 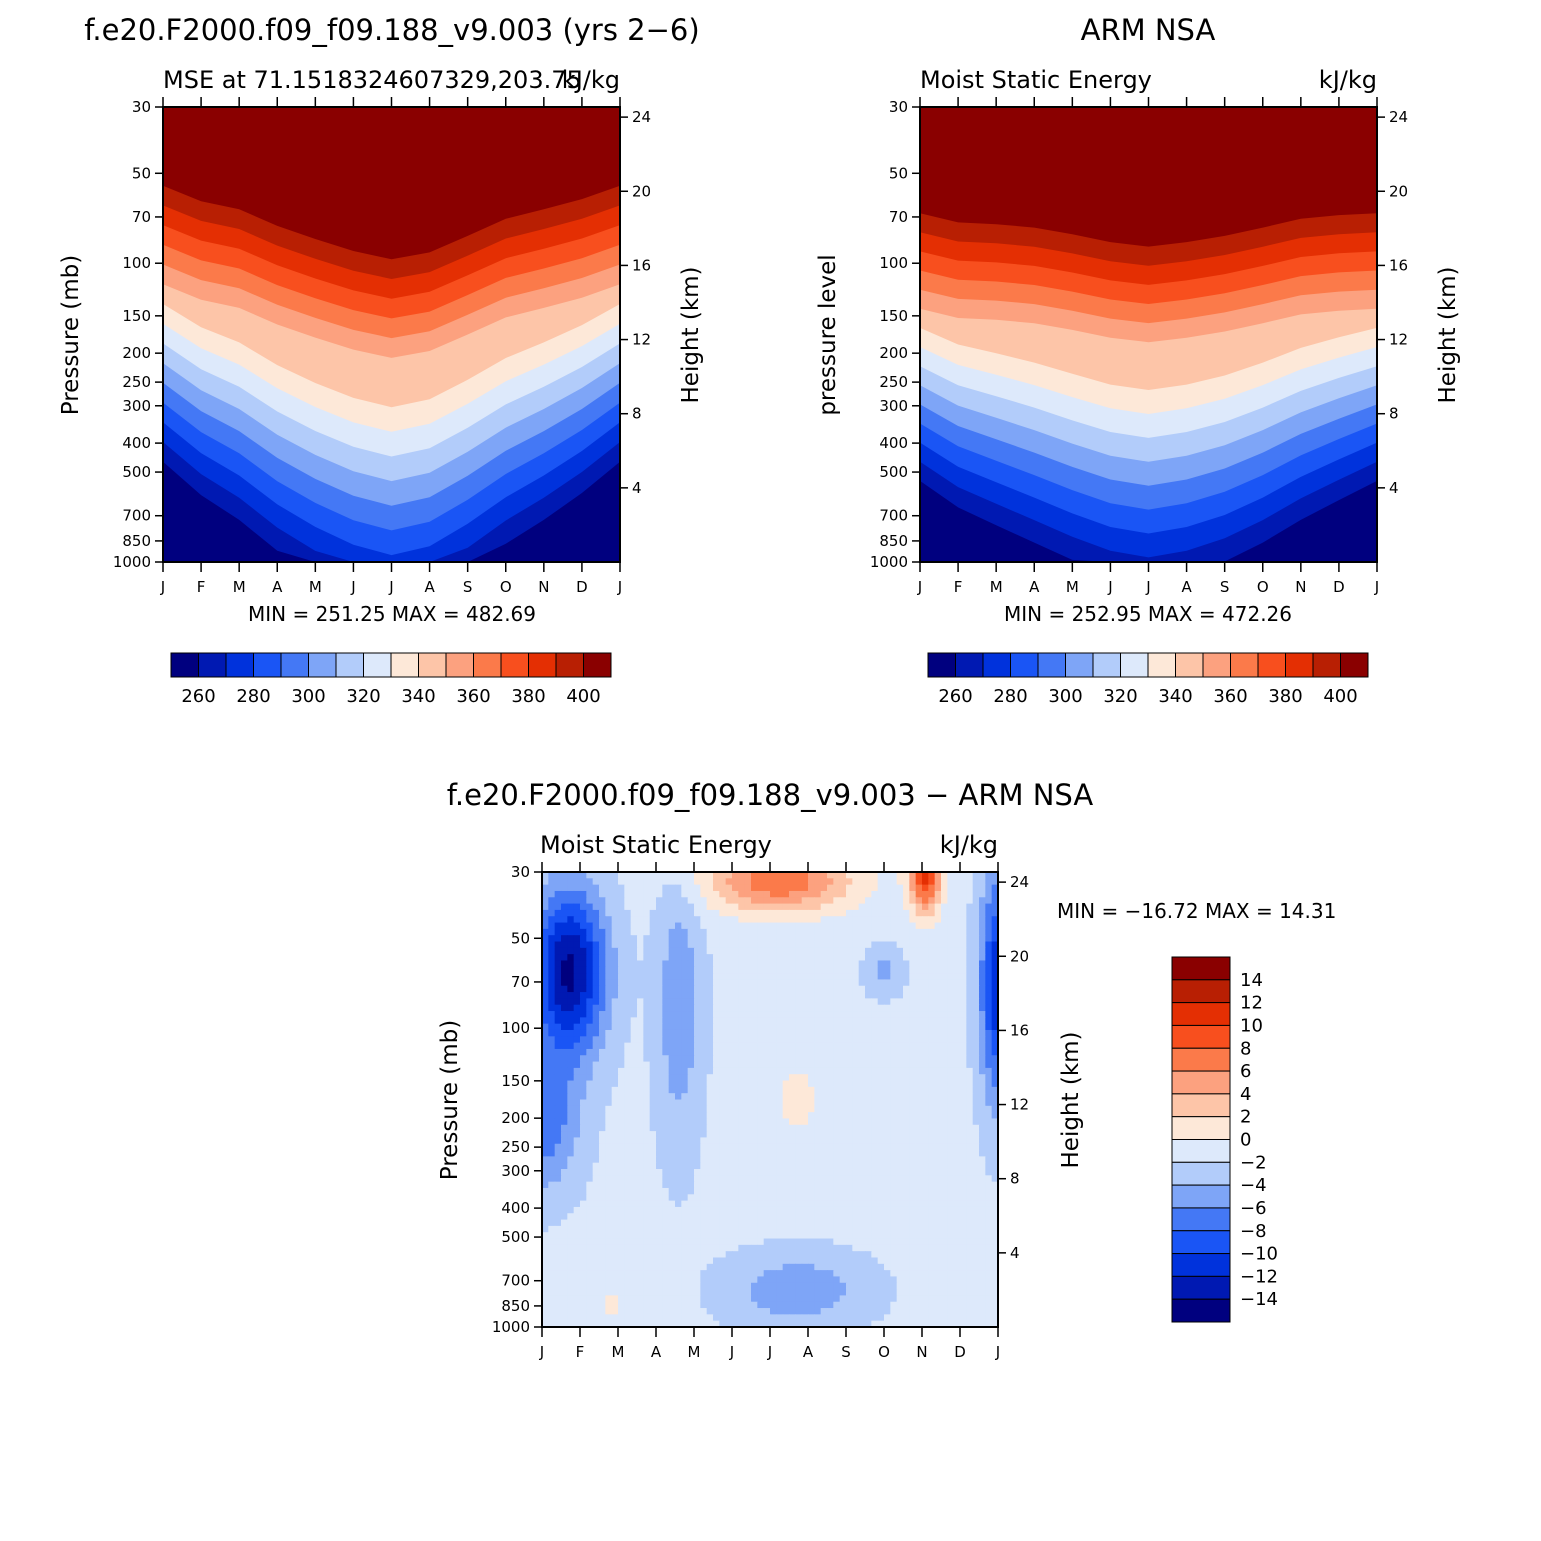 What do you see at coordinates (1326, 665) in the screenshot?
I see `colorbar-swatch` at bounding box center [1326, 665].